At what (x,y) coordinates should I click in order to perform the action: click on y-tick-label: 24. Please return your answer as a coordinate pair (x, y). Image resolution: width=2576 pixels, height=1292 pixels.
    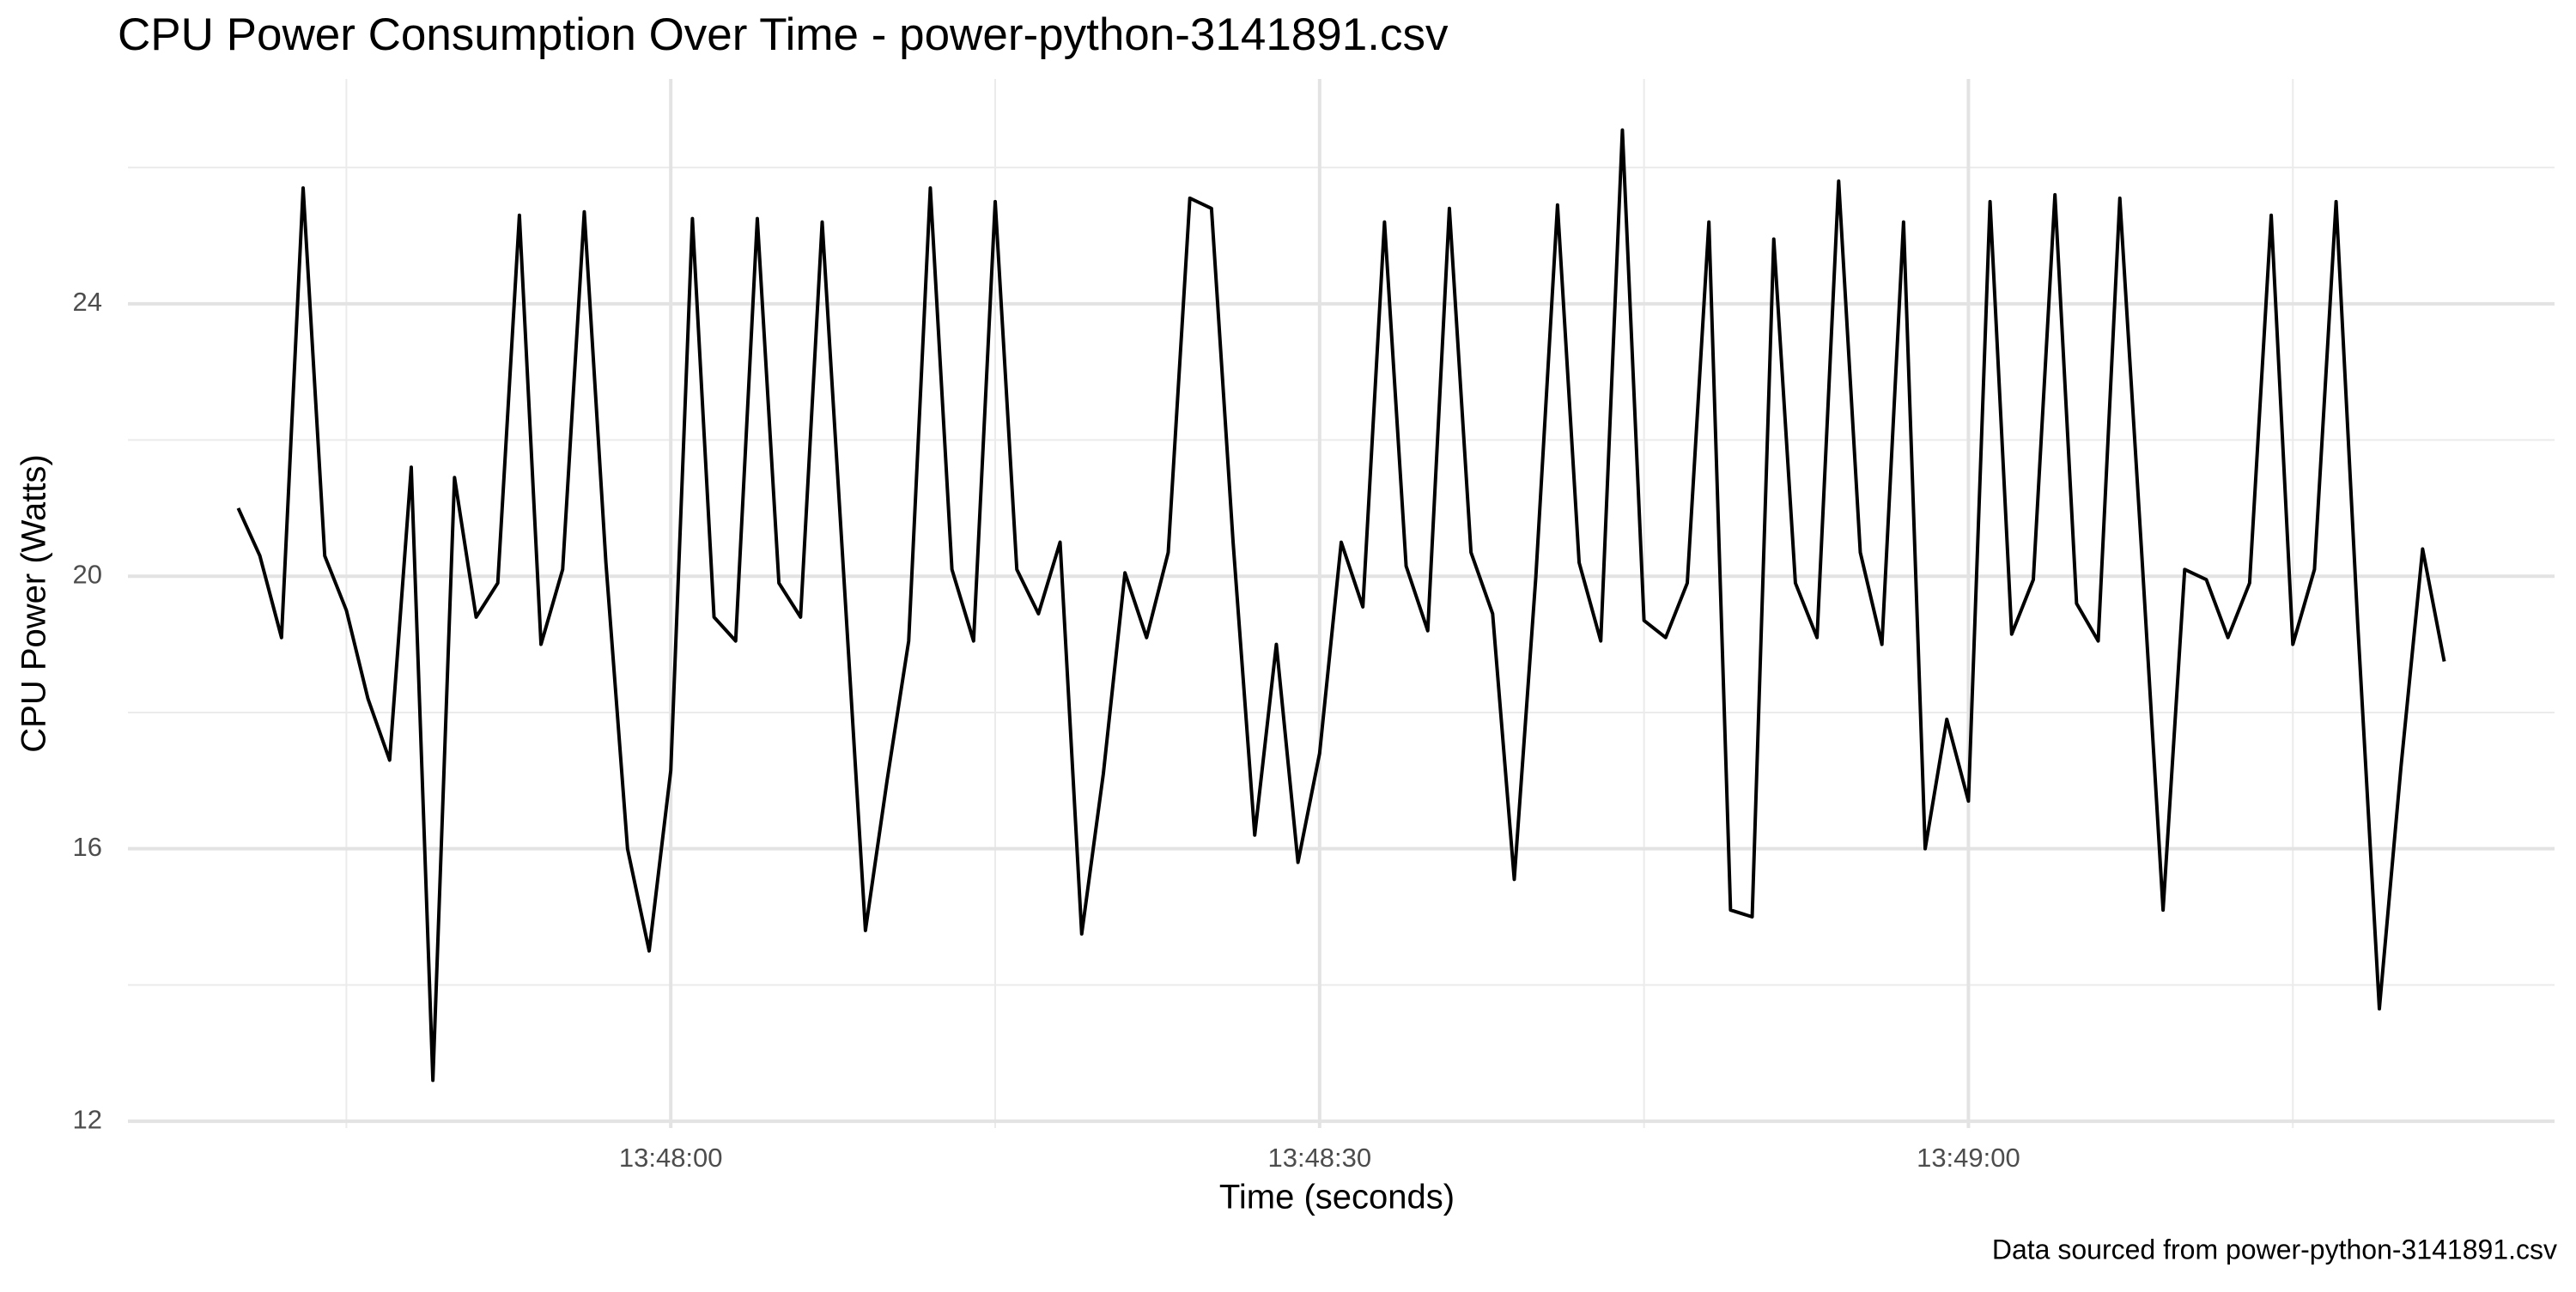
    Looking at the image, I should click on (87, 302).